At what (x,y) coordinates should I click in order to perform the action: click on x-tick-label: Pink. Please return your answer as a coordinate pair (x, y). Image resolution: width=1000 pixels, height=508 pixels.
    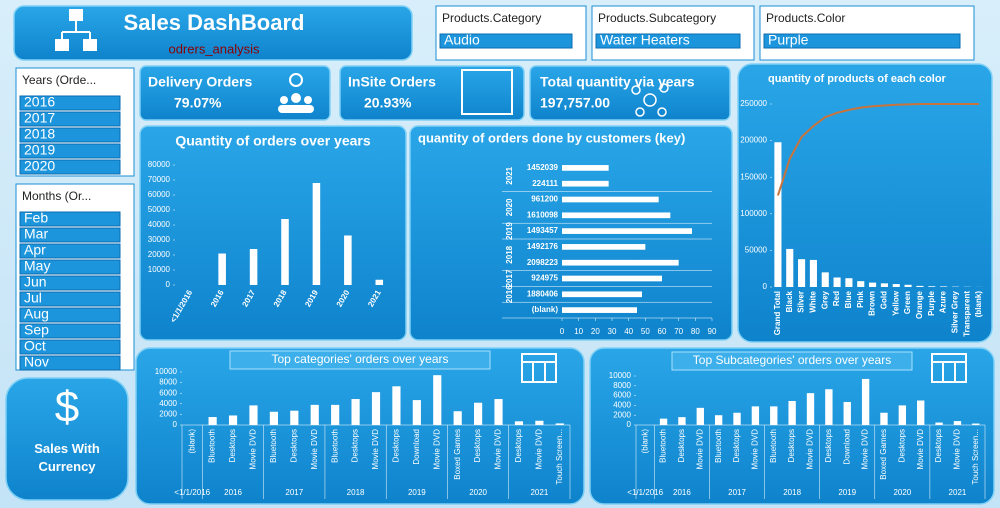
    Looking at the image, I should click on (860, 298).